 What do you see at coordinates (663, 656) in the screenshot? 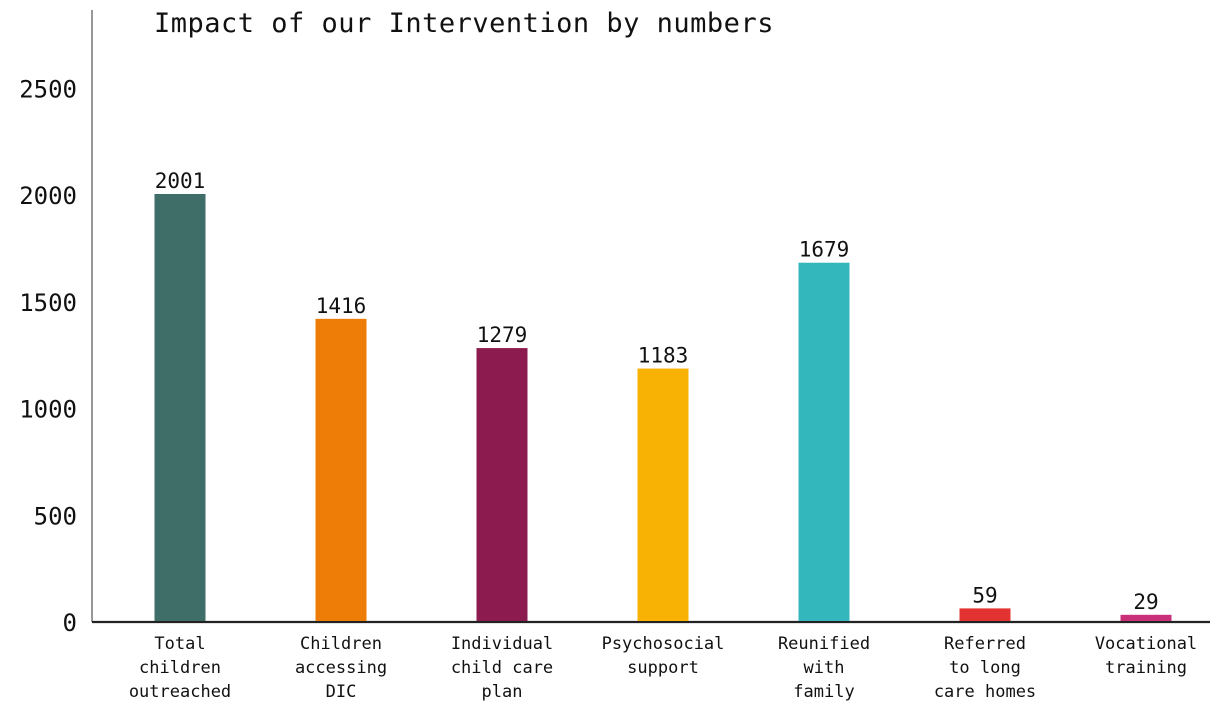
I see `x-tick-label: Psychosocial support` at bounding box center [663, 656].